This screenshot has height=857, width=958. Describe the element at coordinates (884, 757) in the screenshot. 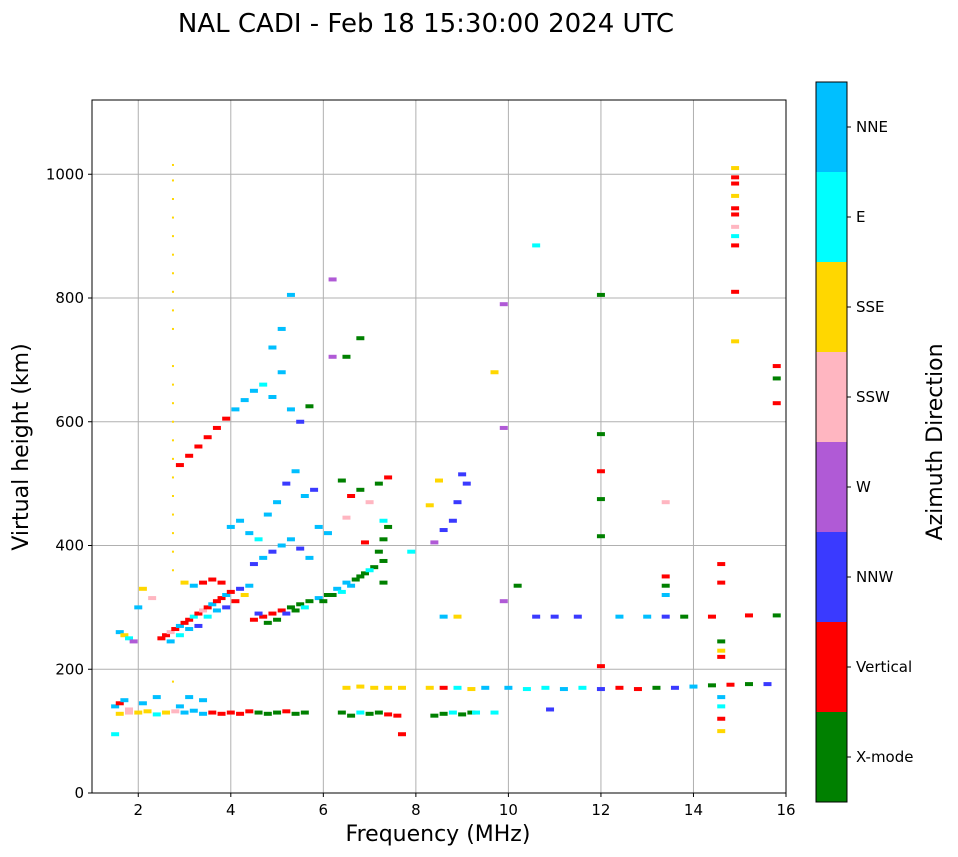

I see `colorbar-category-label: X-mode` at that location.